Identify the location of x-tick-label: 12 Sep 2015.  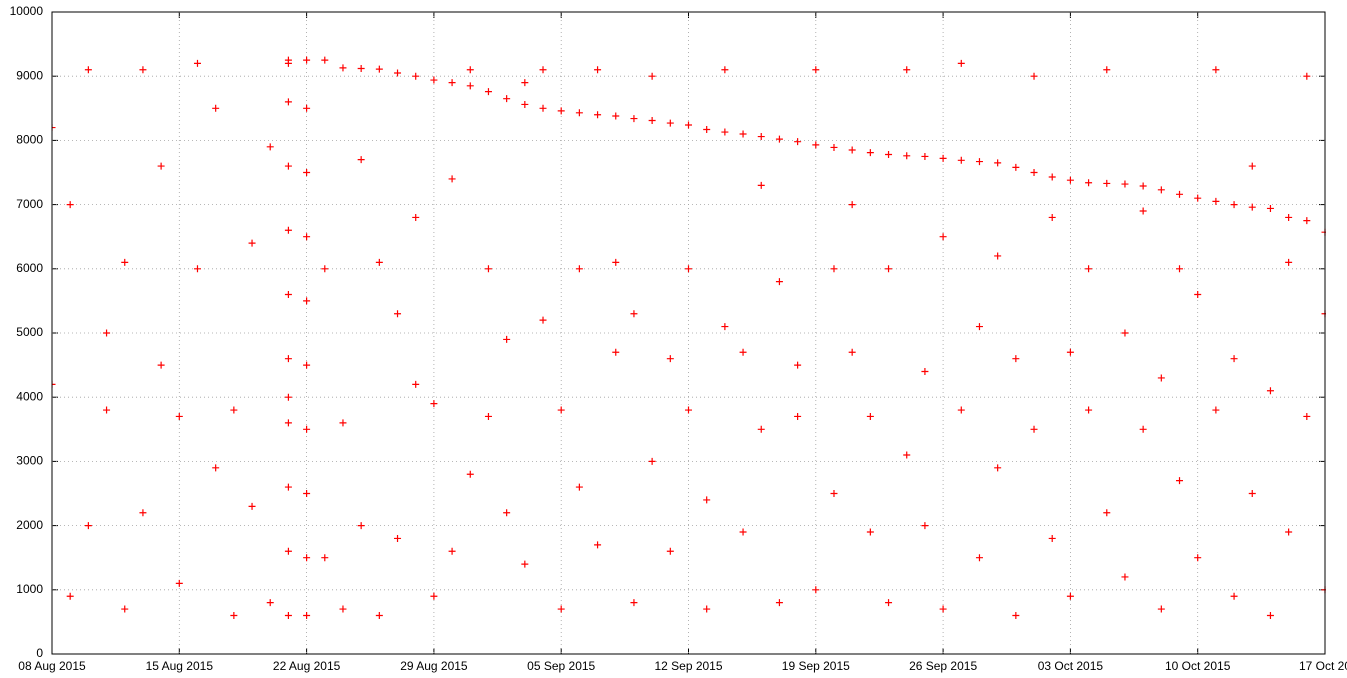
(688, 666).